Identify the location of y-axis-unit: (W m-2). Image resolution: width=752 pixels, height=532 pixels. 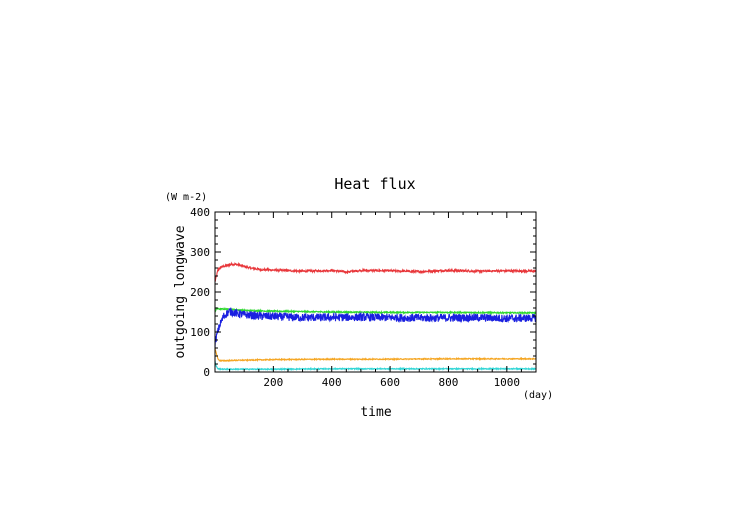
(186, 197).